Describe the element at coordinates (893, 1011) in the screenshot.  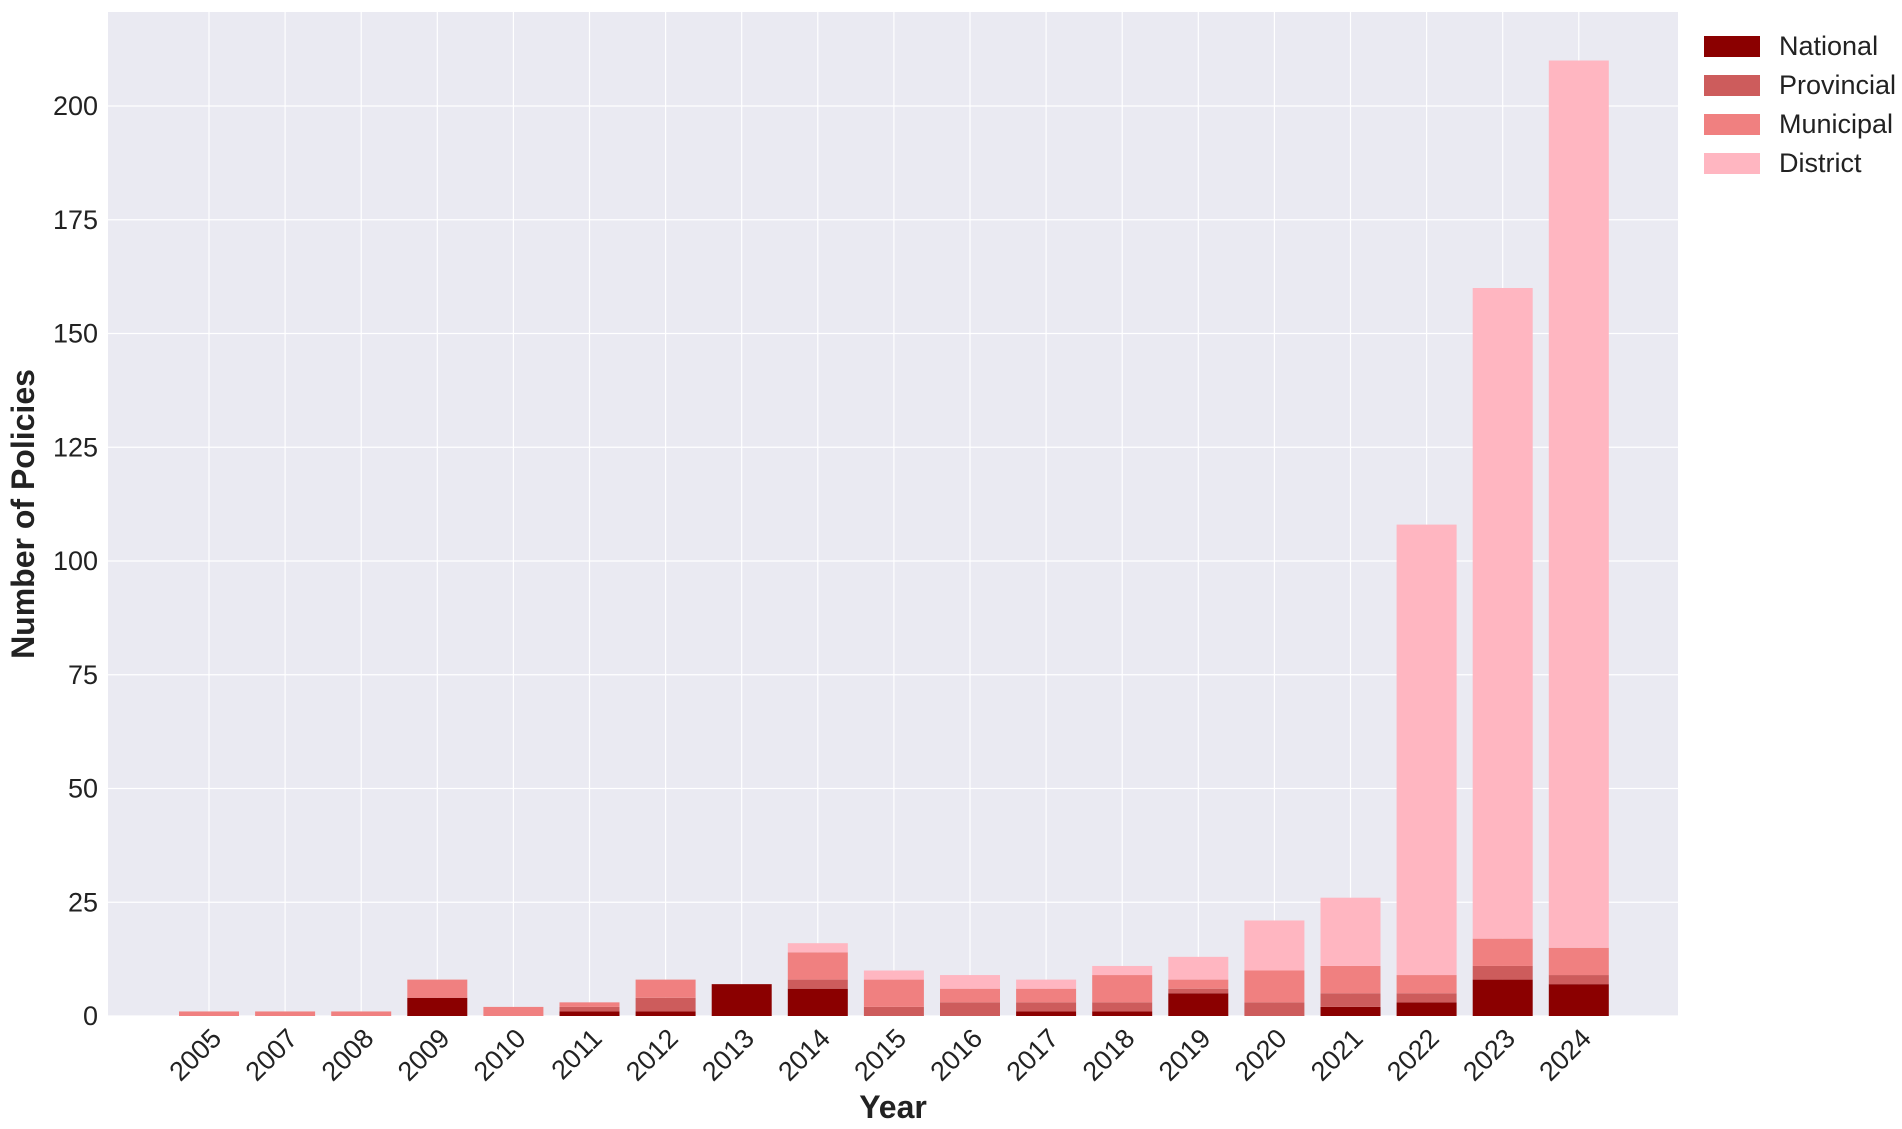
I see `bar-provincial-2015` at that location.